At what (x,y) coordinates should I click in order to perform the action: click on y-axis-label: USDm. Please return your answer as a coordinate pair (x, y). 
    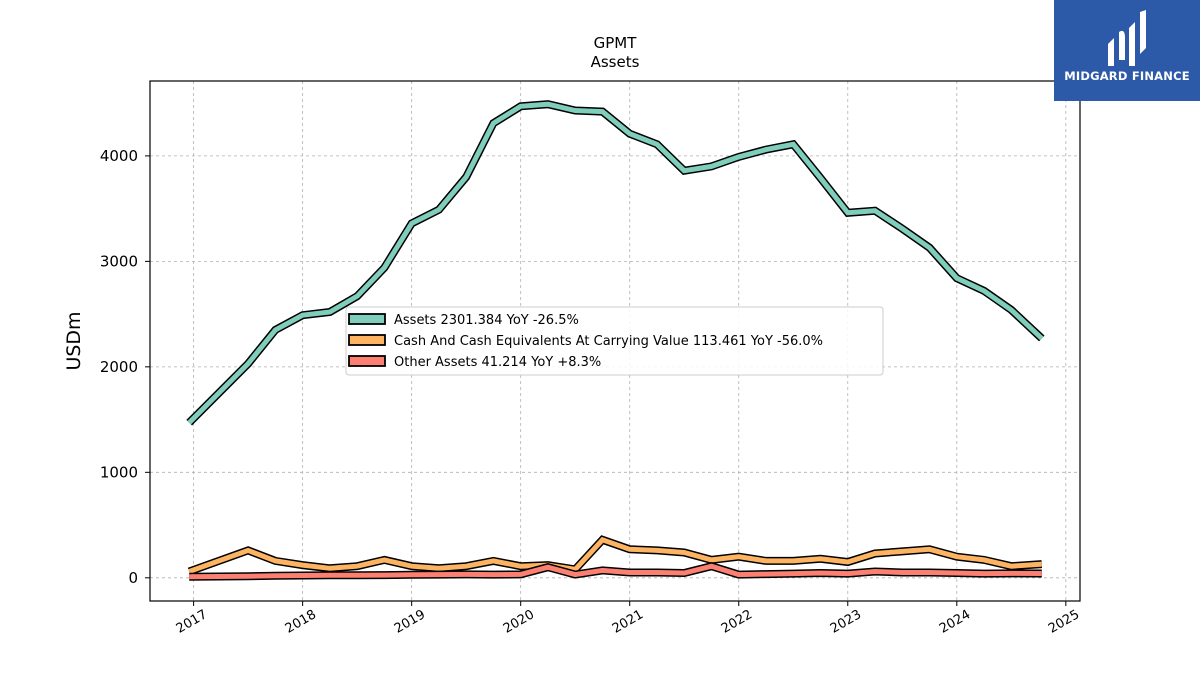
    Looking at the image, I should click on (74, 340).